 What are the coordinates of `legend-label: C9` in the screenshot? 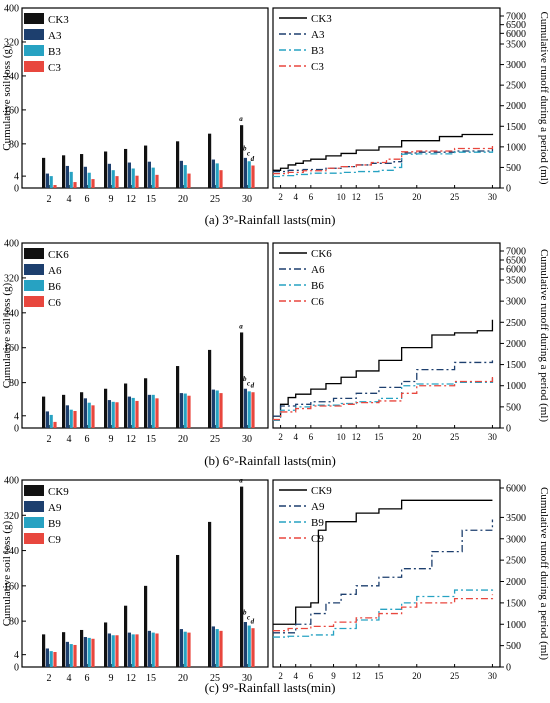 It's located at (54, 540).